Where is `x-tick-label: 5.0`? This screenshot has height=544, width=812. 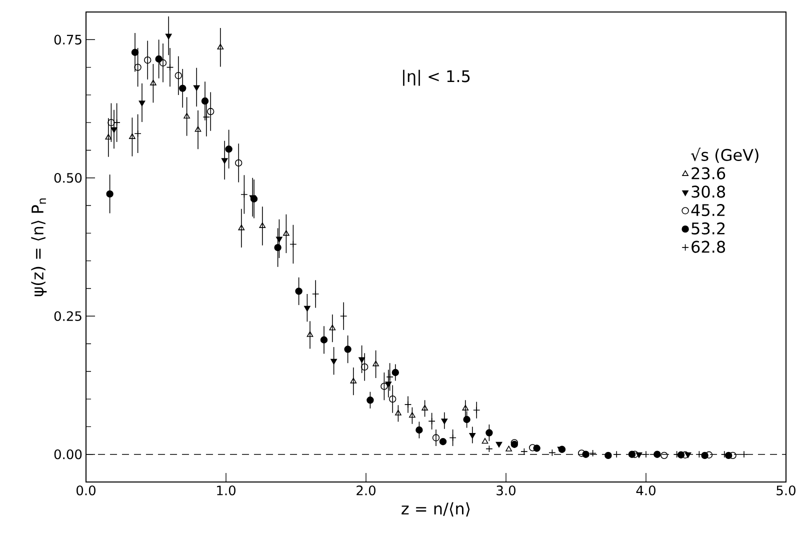 x-tick-label: 5.0 is located at coordinates (786, 491).